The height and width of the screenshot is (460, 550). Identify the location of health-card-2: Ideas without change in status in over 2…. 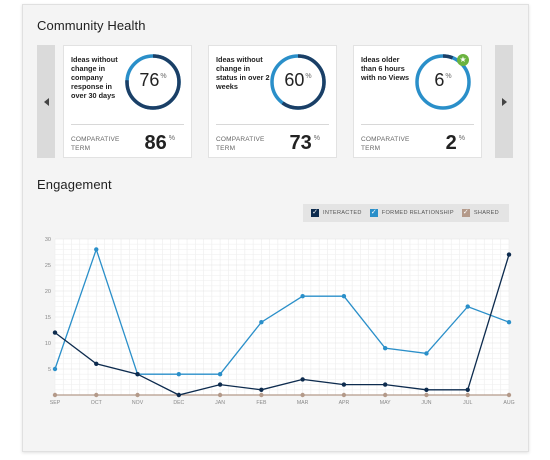
(272, 101).